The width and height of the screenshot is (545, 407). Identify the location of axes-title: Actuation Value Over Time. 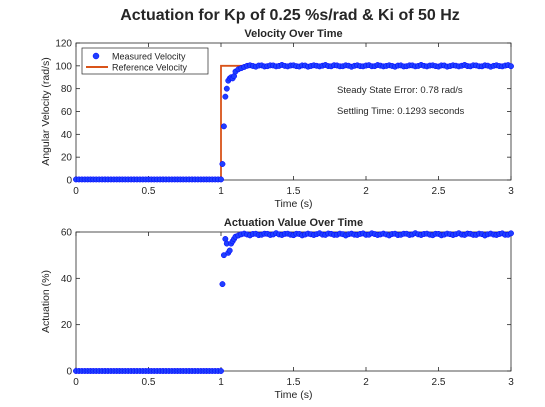
(293, 223).